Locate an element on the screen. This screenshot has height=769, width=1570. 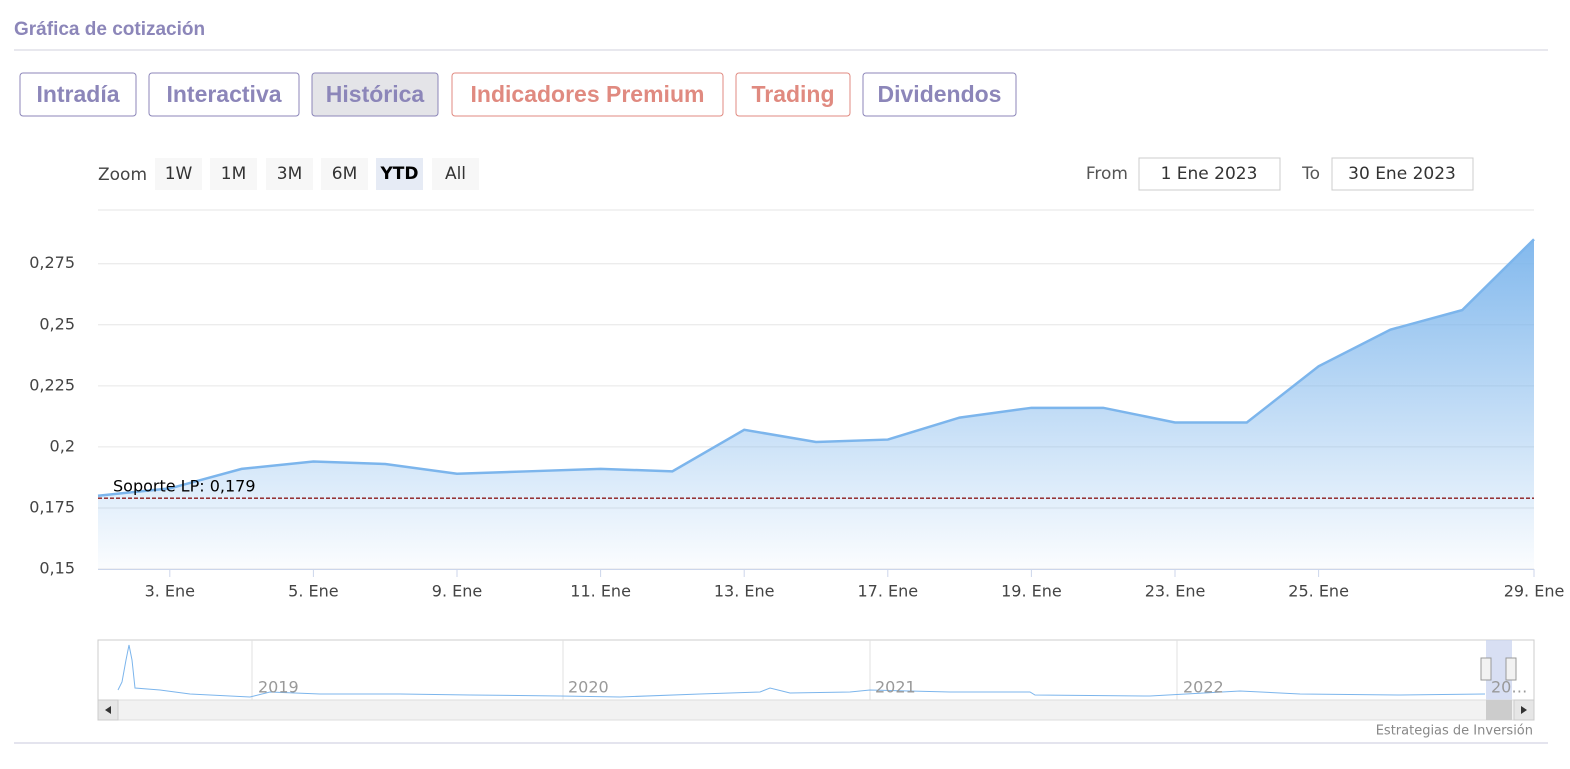
y-tick-label: 0,275 is located at coordinates (52, 262).